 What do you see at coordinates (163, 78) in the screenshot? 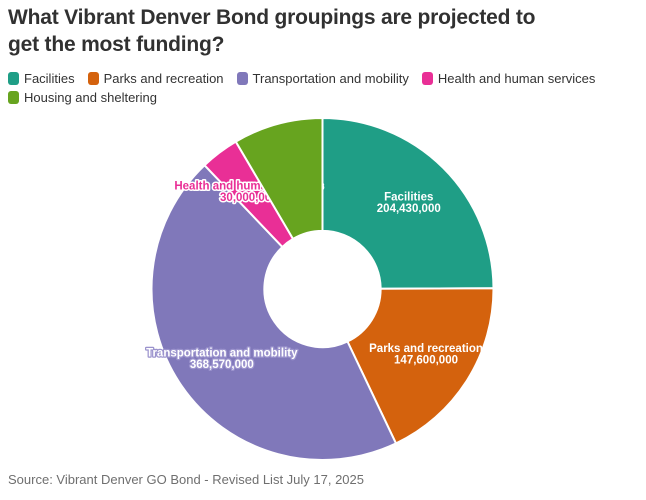
I see `legend-label-parks-and-recreation: Parks and recreation` at bounding box center [163, 78].